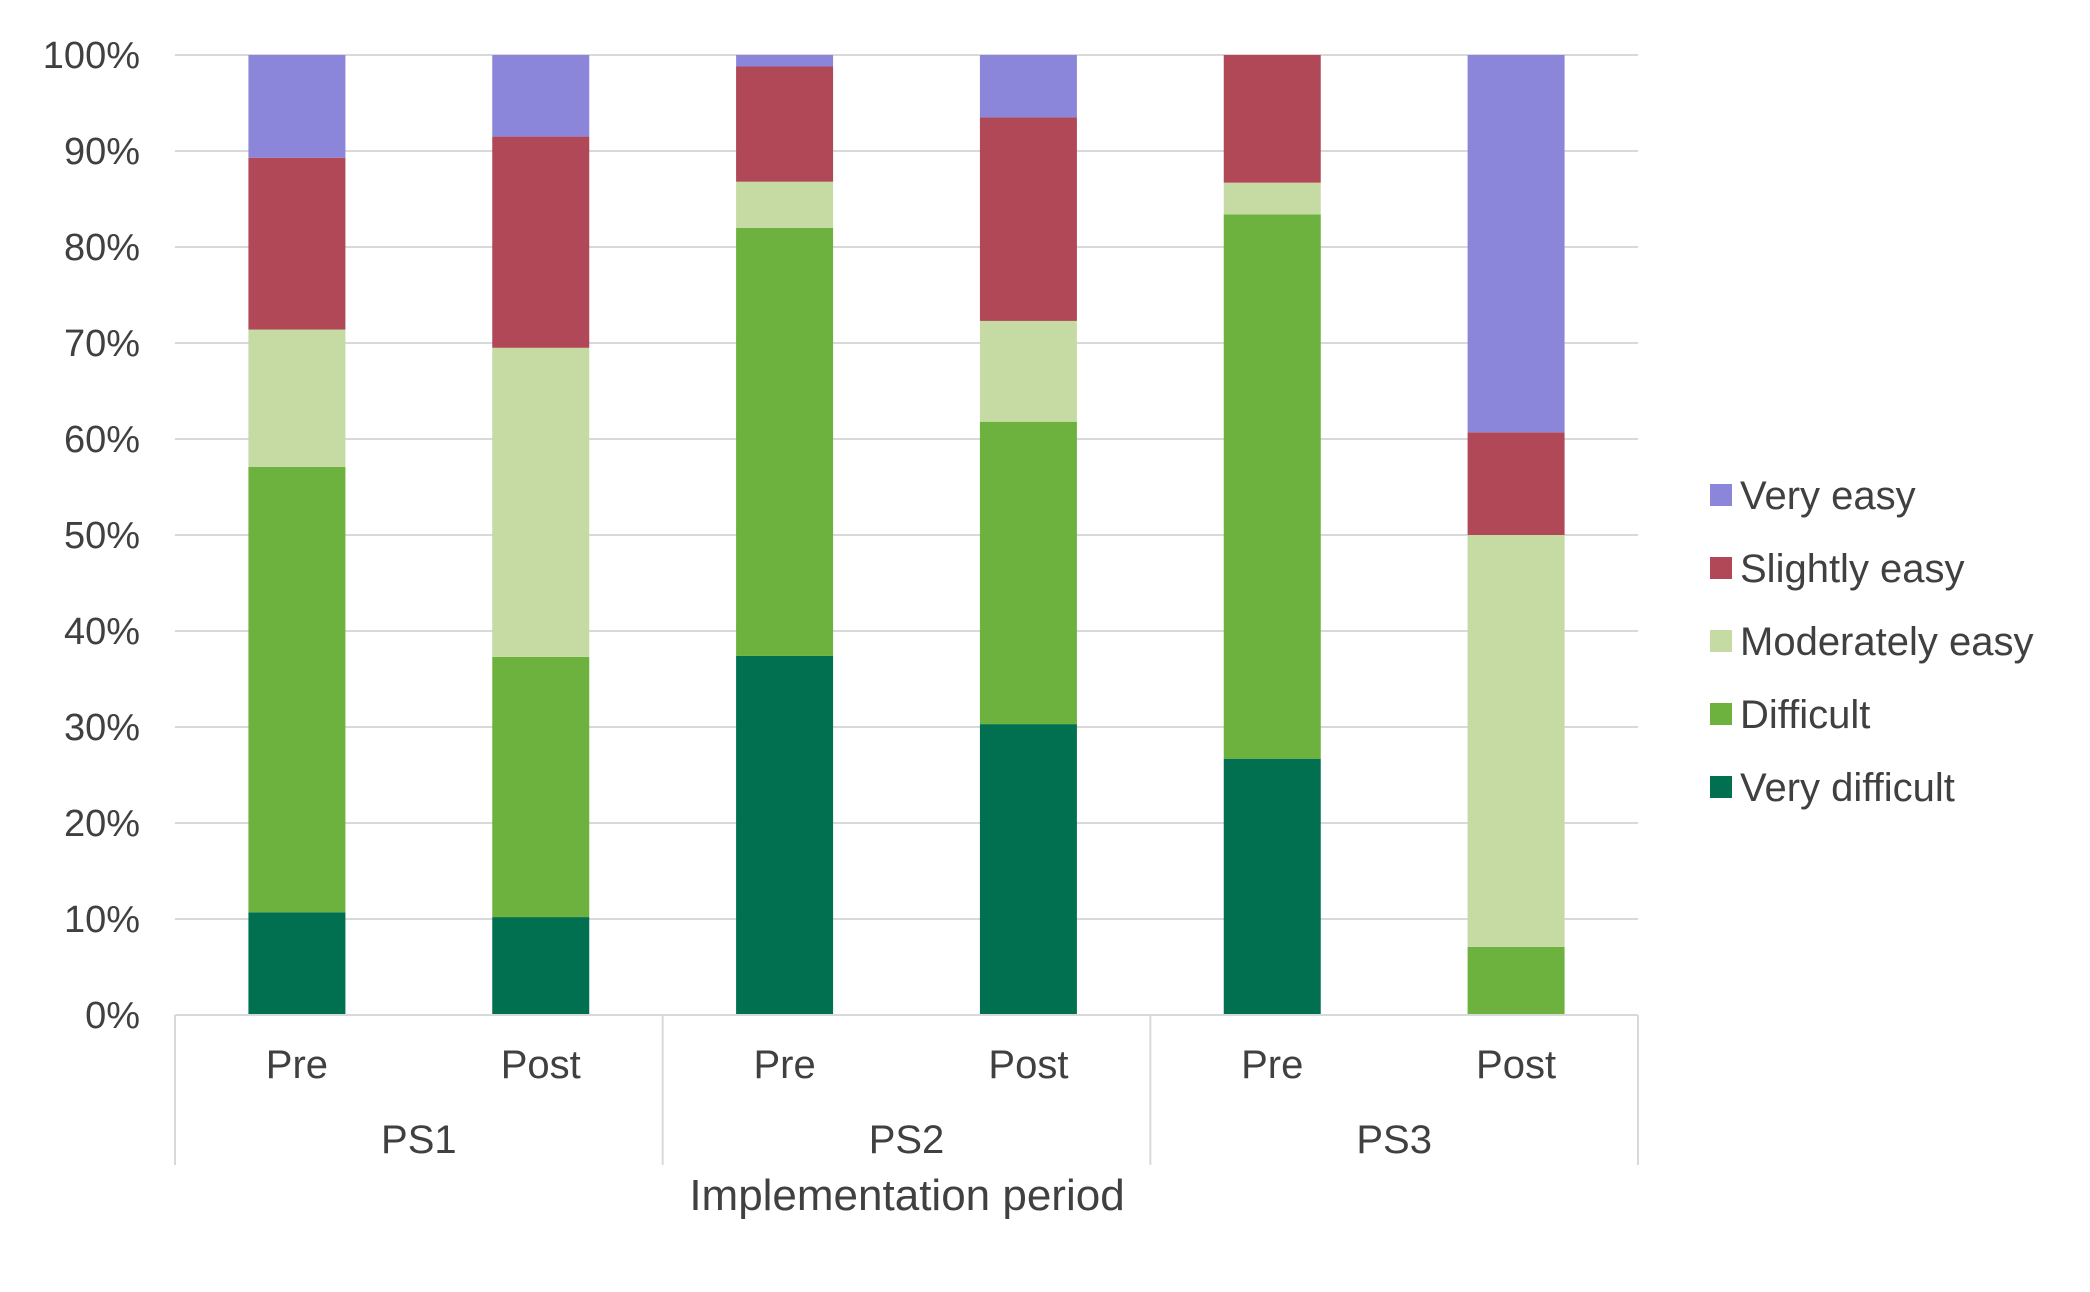  I want to click on y-tick-label: 70%, so click(102, 344).